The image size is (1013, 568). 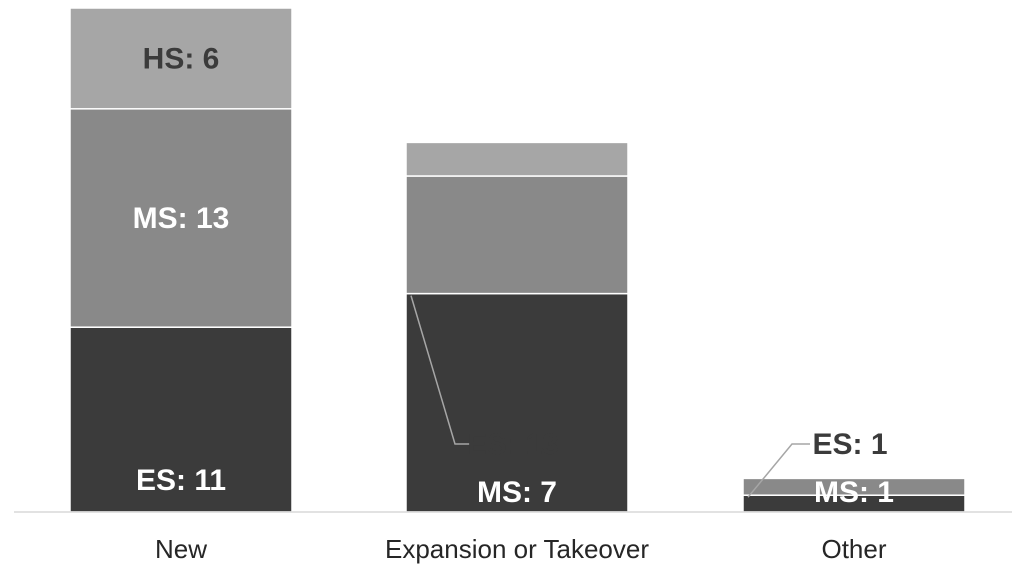 I want to click on category-labels-group: New Expansion or Takeover Other, so click(x=521, y=549).